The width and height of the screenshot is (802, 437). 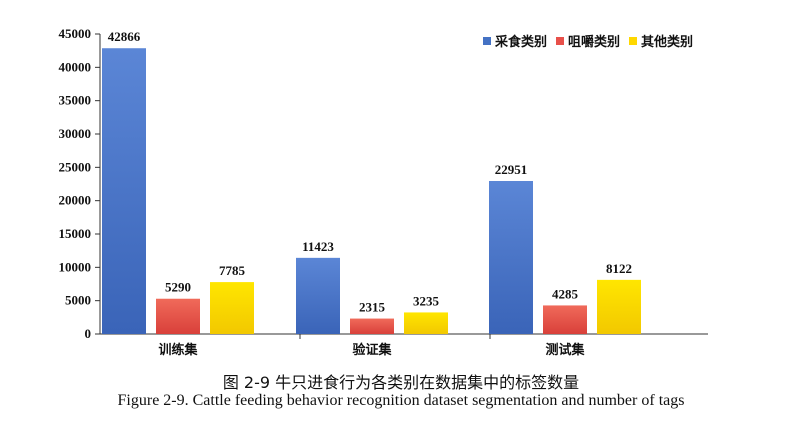 What do you see at coordinates (75, 233) in the screenshot?
I see `y-tick-label: 15000` at bounding box center [75, 233].